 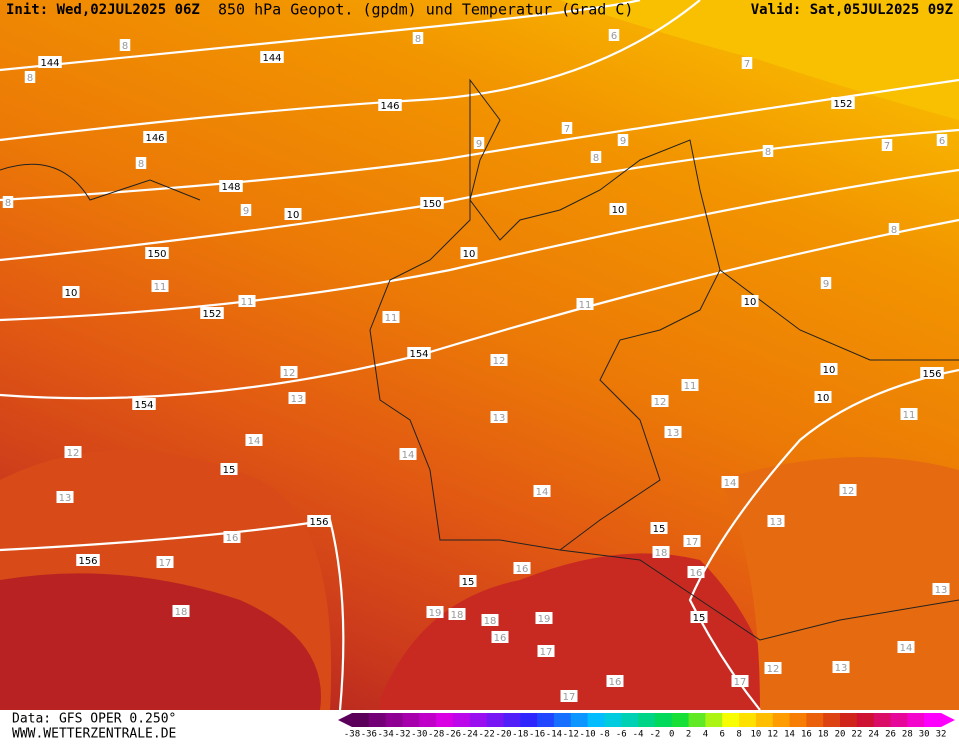 I want to click on colorbar-label: -16, so click(x=537, y=735).